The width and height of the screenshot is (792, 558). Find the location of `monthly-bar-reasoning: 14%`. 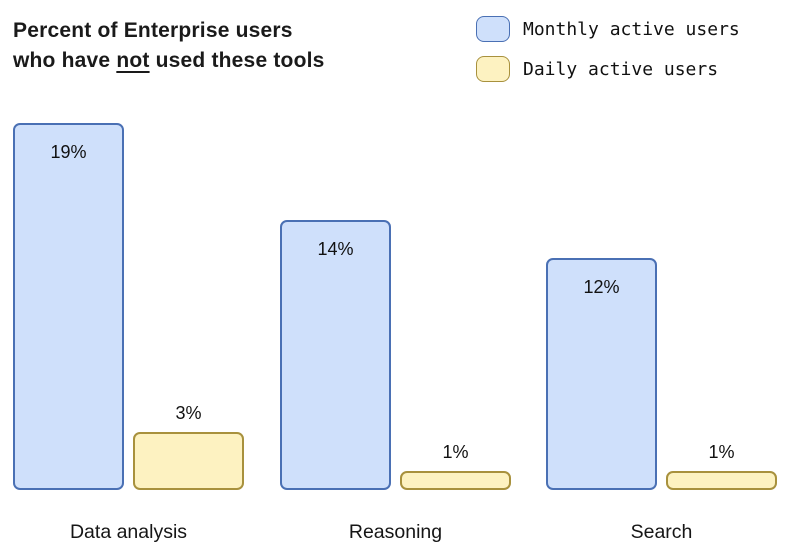

monthly-bar-reasoning: 14% is located at coordinates (335, 355).